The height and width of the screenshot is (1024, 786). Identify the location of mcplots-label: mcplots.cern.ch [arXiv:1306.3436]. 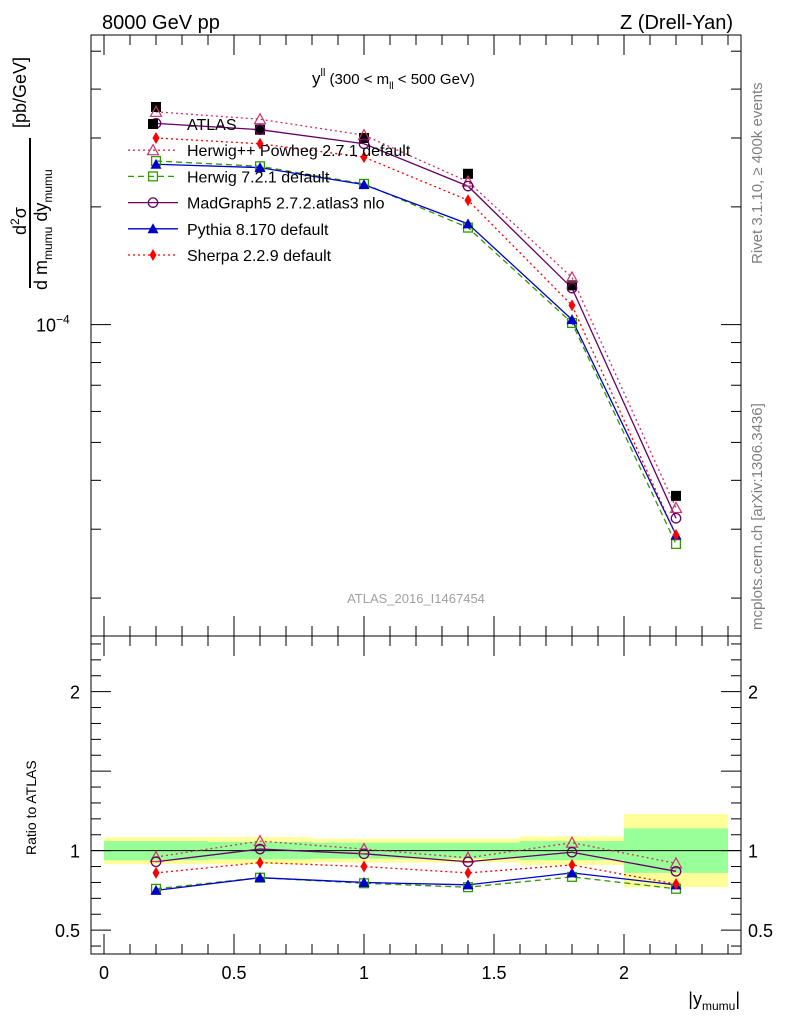
(757, 516).